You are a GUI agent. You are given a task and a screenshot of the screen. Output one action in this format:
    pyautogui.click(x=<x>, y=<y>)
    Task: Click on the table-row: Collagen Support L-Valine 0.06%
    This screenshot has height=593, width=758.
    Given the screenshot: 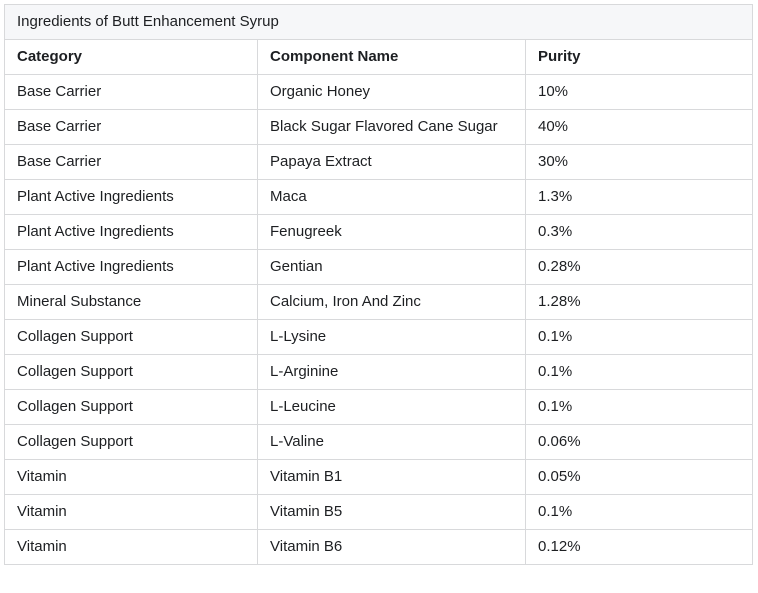 What is the action you would take?
    pyautogui.click(x=378, y=442)
    